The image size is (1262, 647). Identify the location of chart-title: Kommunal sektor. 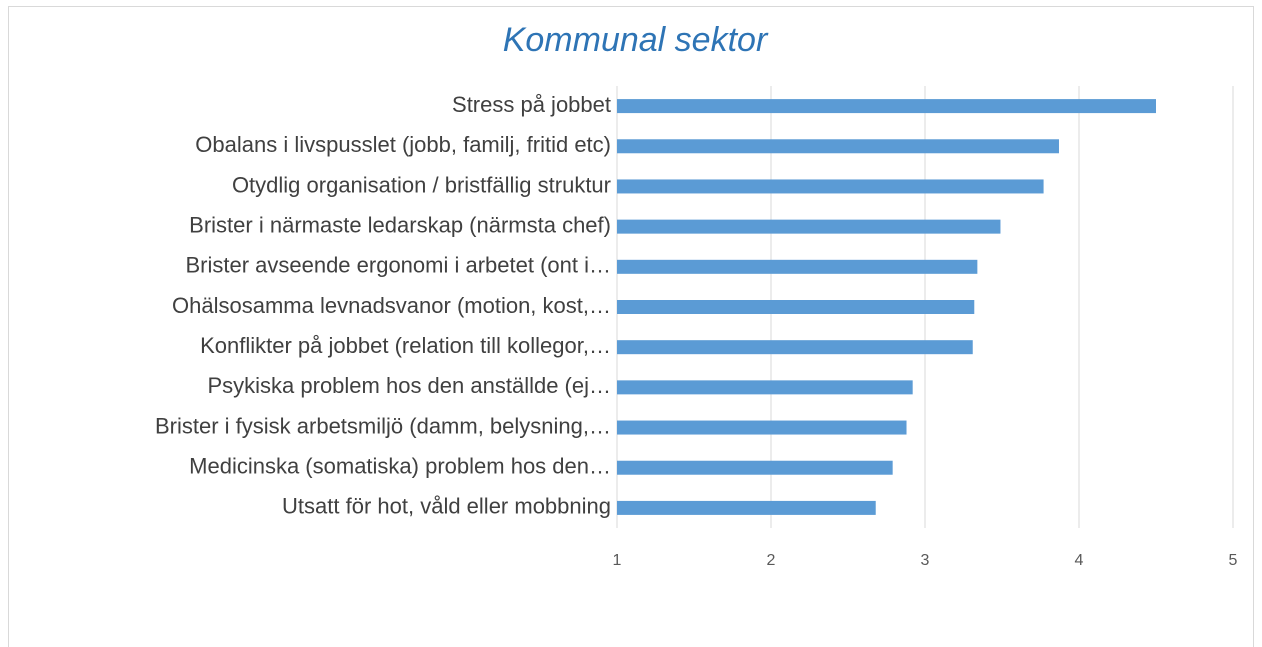
(636, 40).